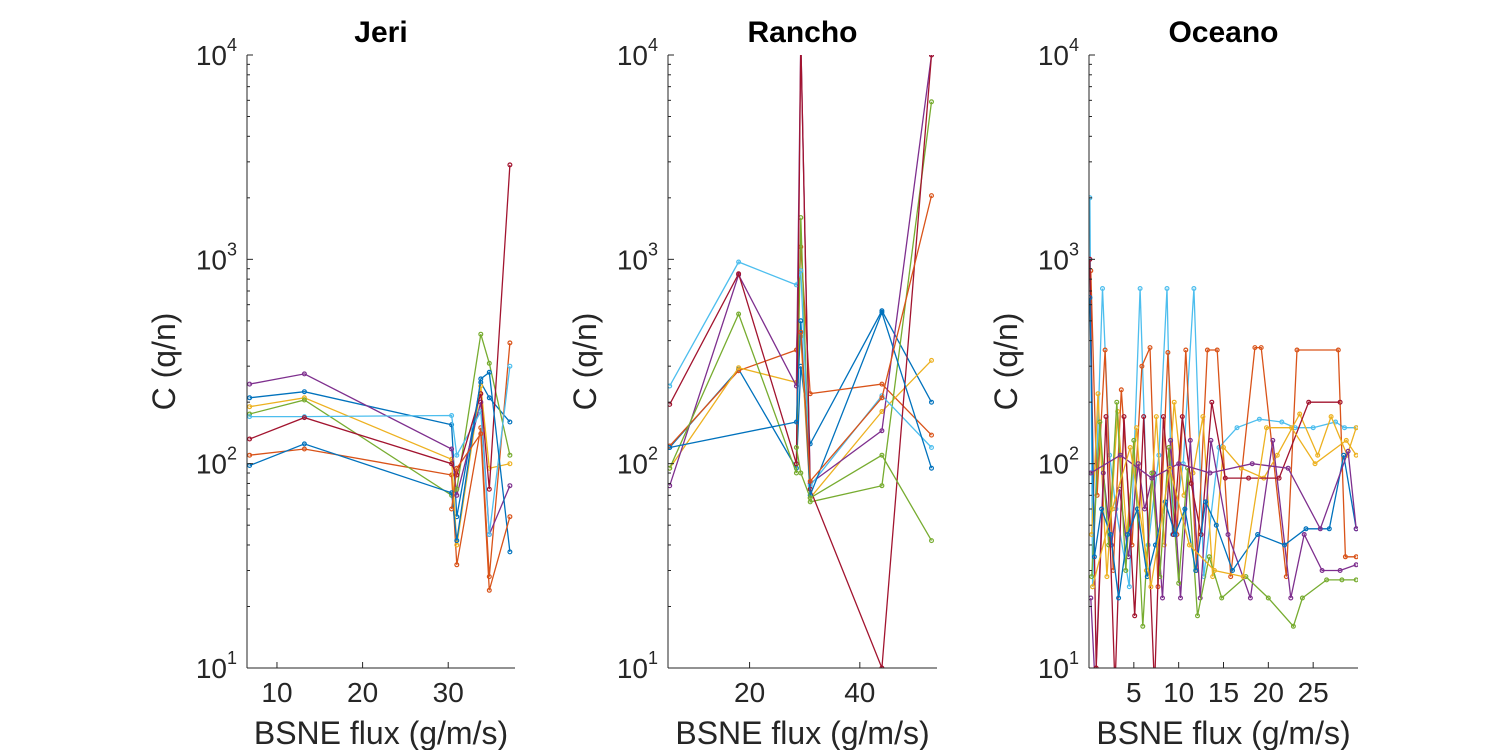  What do you see at coordinates (637, 257) in the screenshot?
I see `y-tick-label: 10³` at bounding box center [637, 257].